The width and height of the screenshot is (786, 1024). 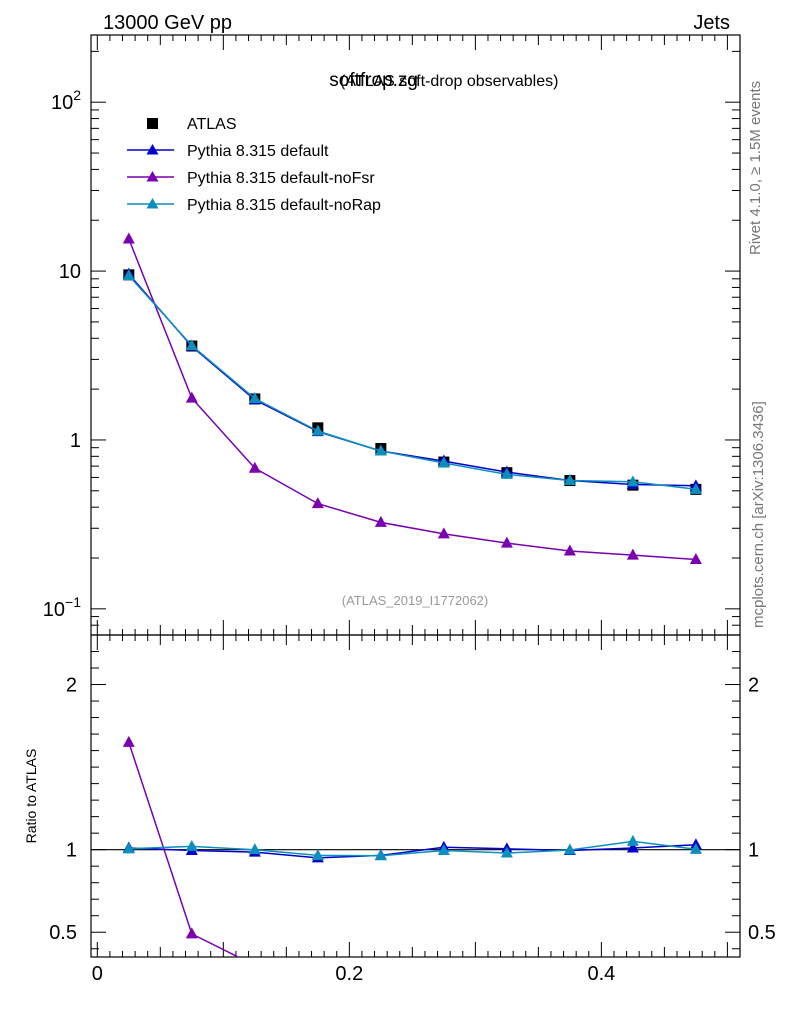 What do you see at coordinates (75, 441) in the screenshot?
I see `main-y-tick-label: 1` at bounding box center [75, 441].